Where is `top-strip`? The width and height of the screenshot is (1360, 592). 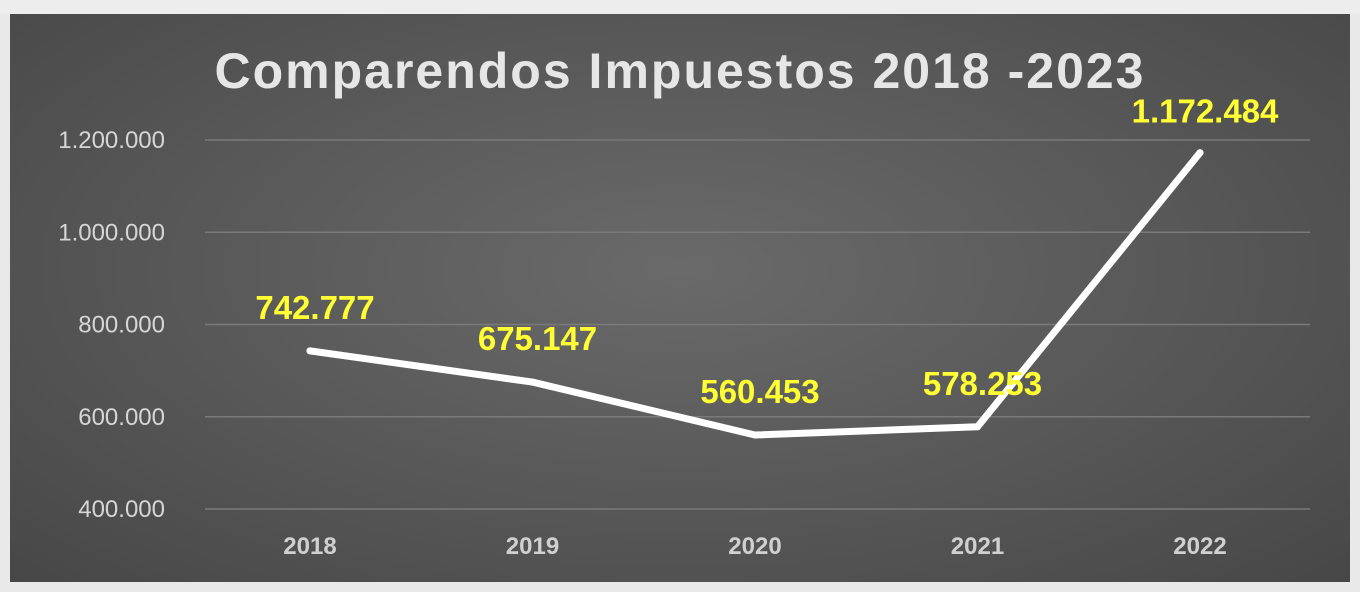 top-strip is located at coordinates (680, 7).